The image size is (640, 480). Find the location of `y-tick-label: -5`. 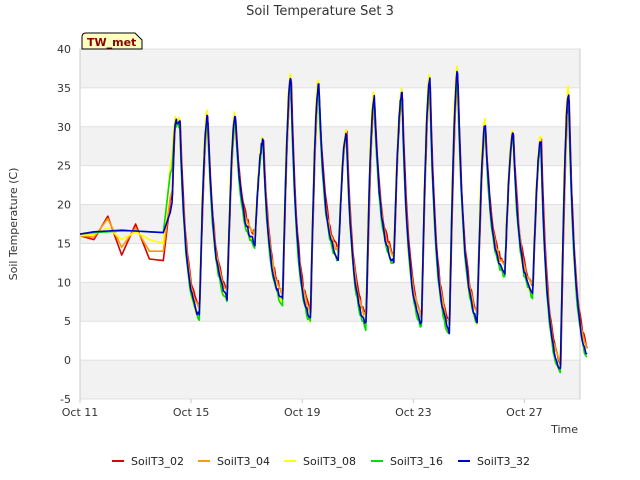

y-tick-label: -5 is located at coordinates (65, 399).